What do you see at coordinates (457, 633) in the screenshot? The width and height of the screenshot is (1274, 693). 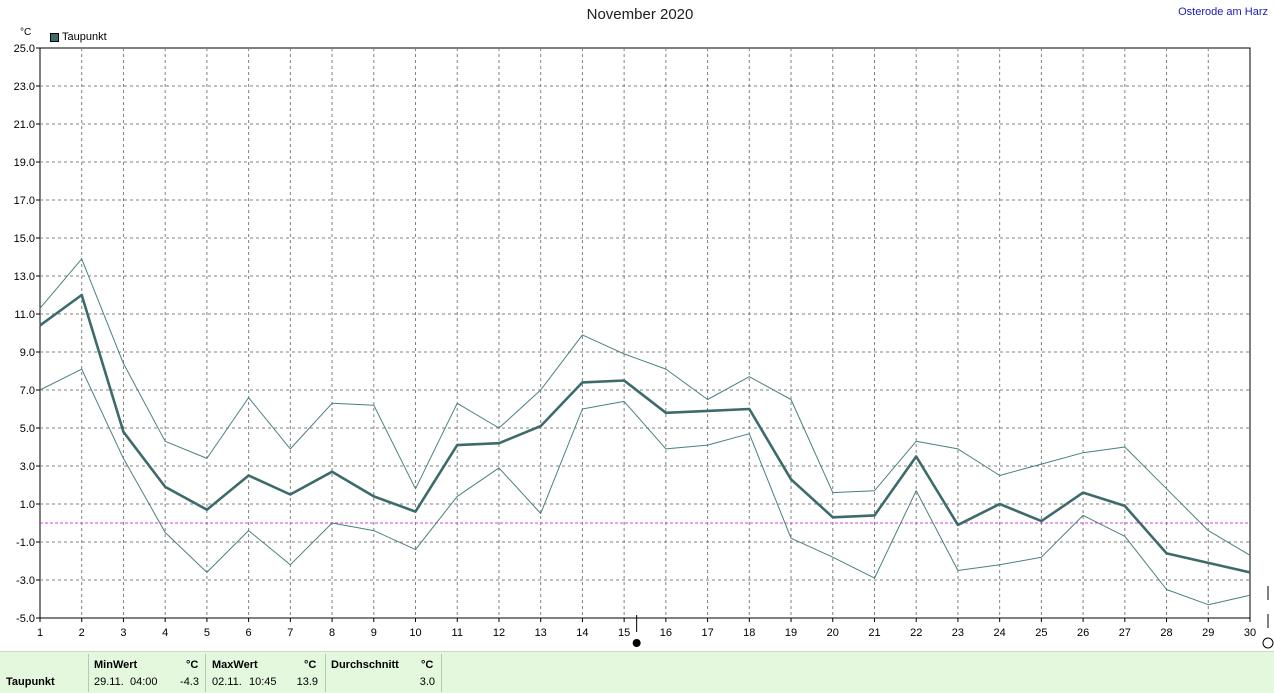 I see `x-tick-label: 11` at bounding box center [457, 633].